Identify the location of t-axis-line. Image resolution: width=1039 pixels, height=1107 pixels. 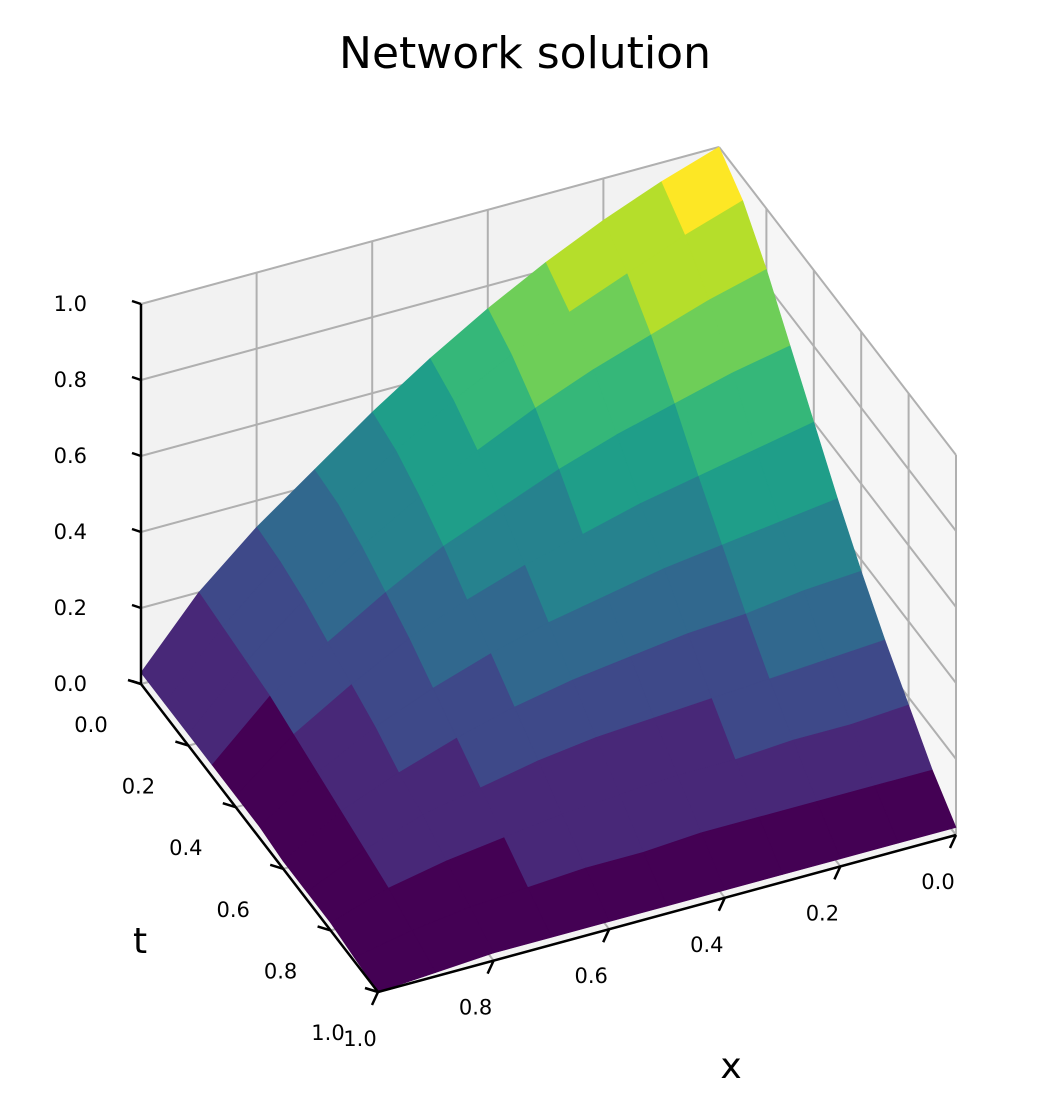
(259, 838).